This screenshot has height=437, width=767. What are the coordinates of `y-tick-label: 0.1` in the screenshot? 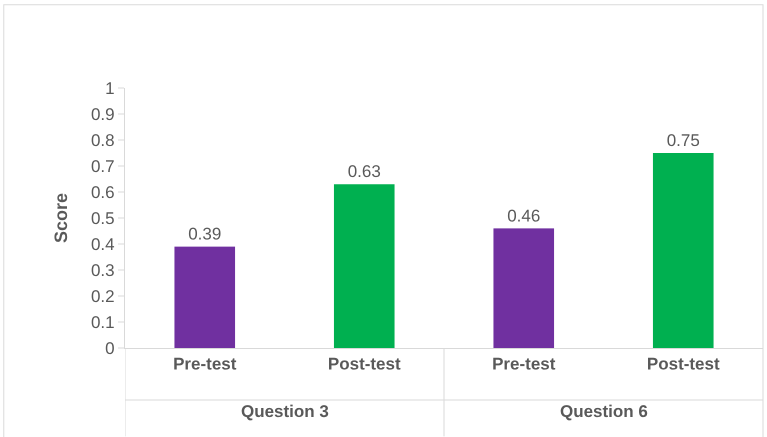 It's located at (102, 322).